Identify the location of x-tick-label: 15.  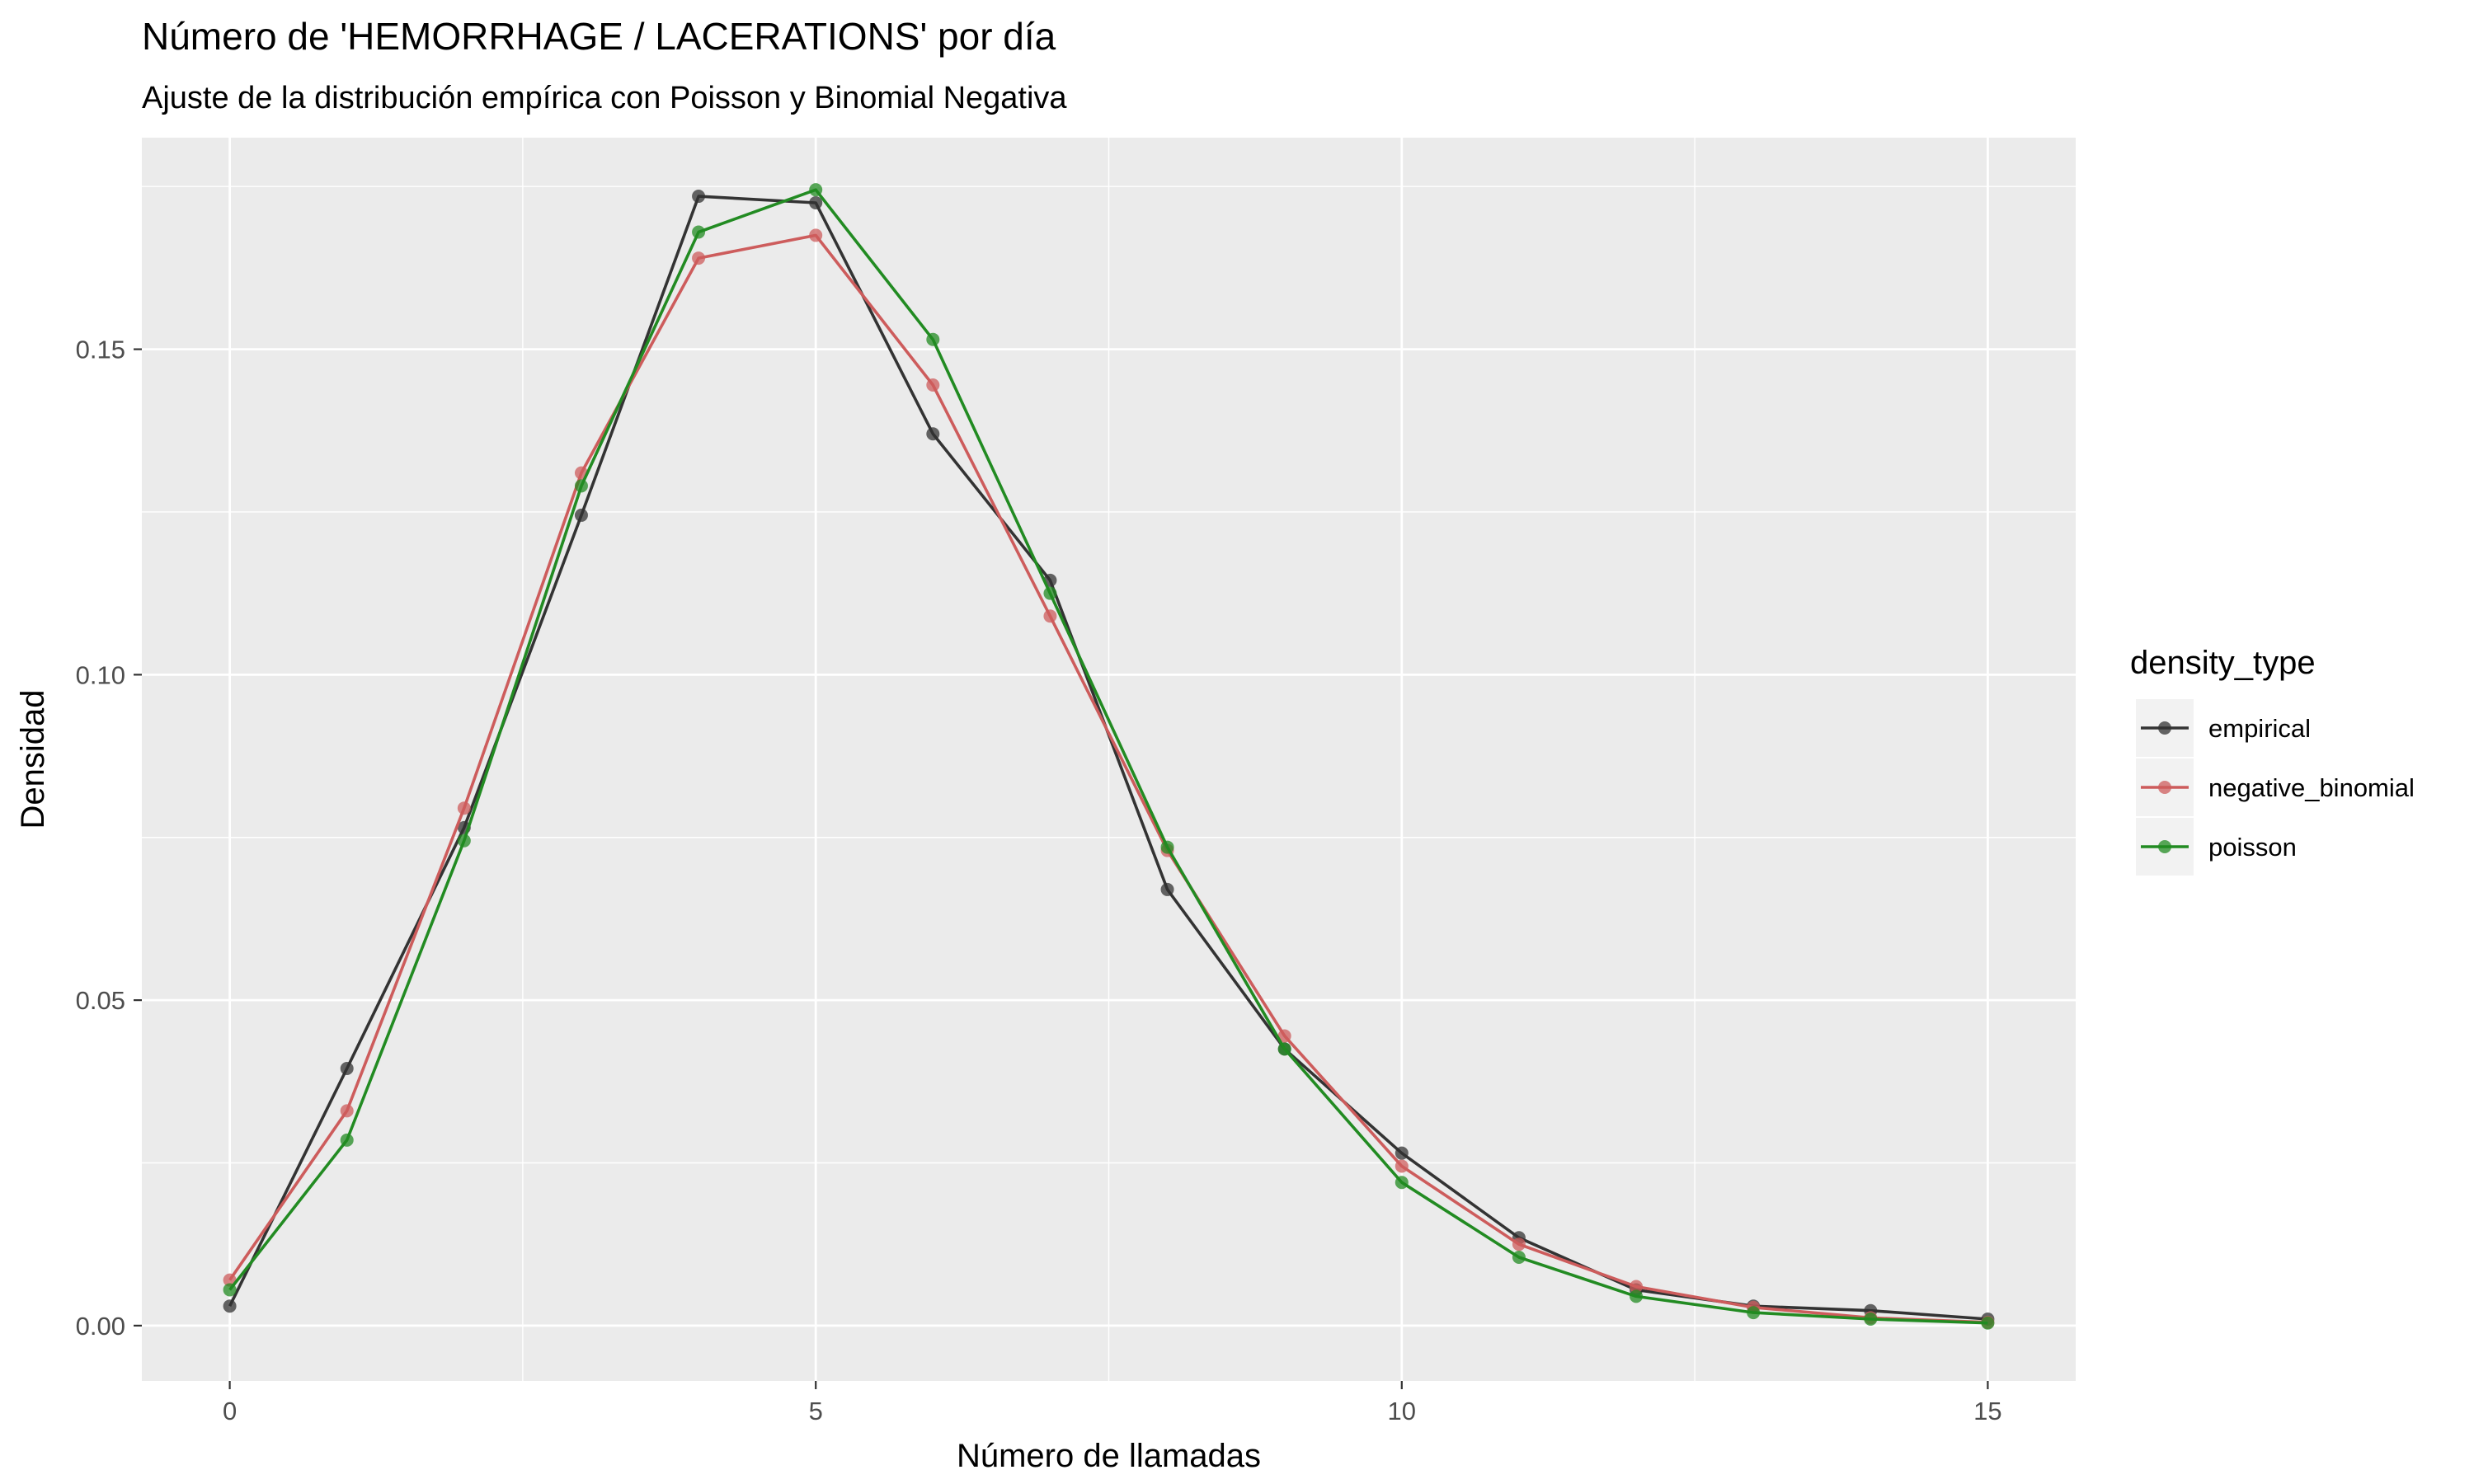
(1987, 1411).